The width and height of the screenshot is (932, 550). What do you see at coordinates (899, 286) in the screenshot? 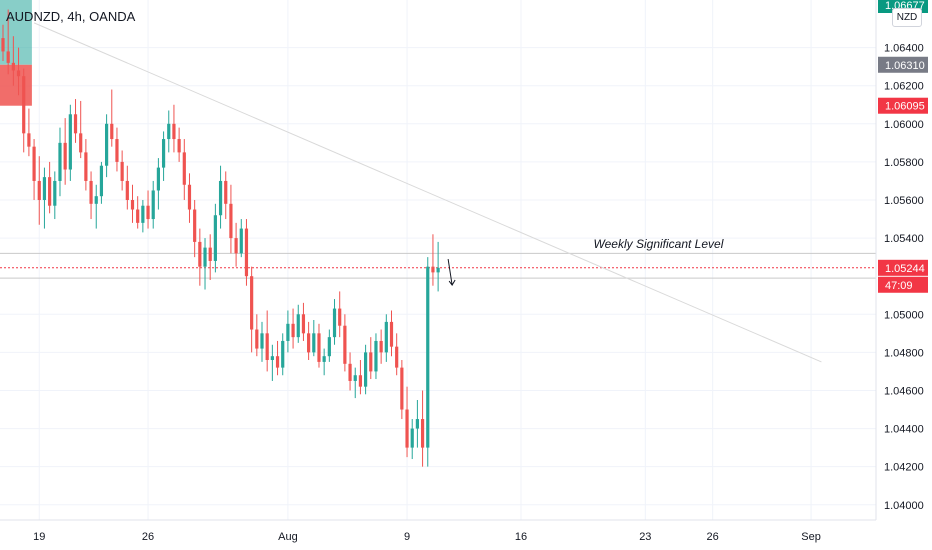
I see `price-label-4: 47:09` at bounding box center [899, 286].